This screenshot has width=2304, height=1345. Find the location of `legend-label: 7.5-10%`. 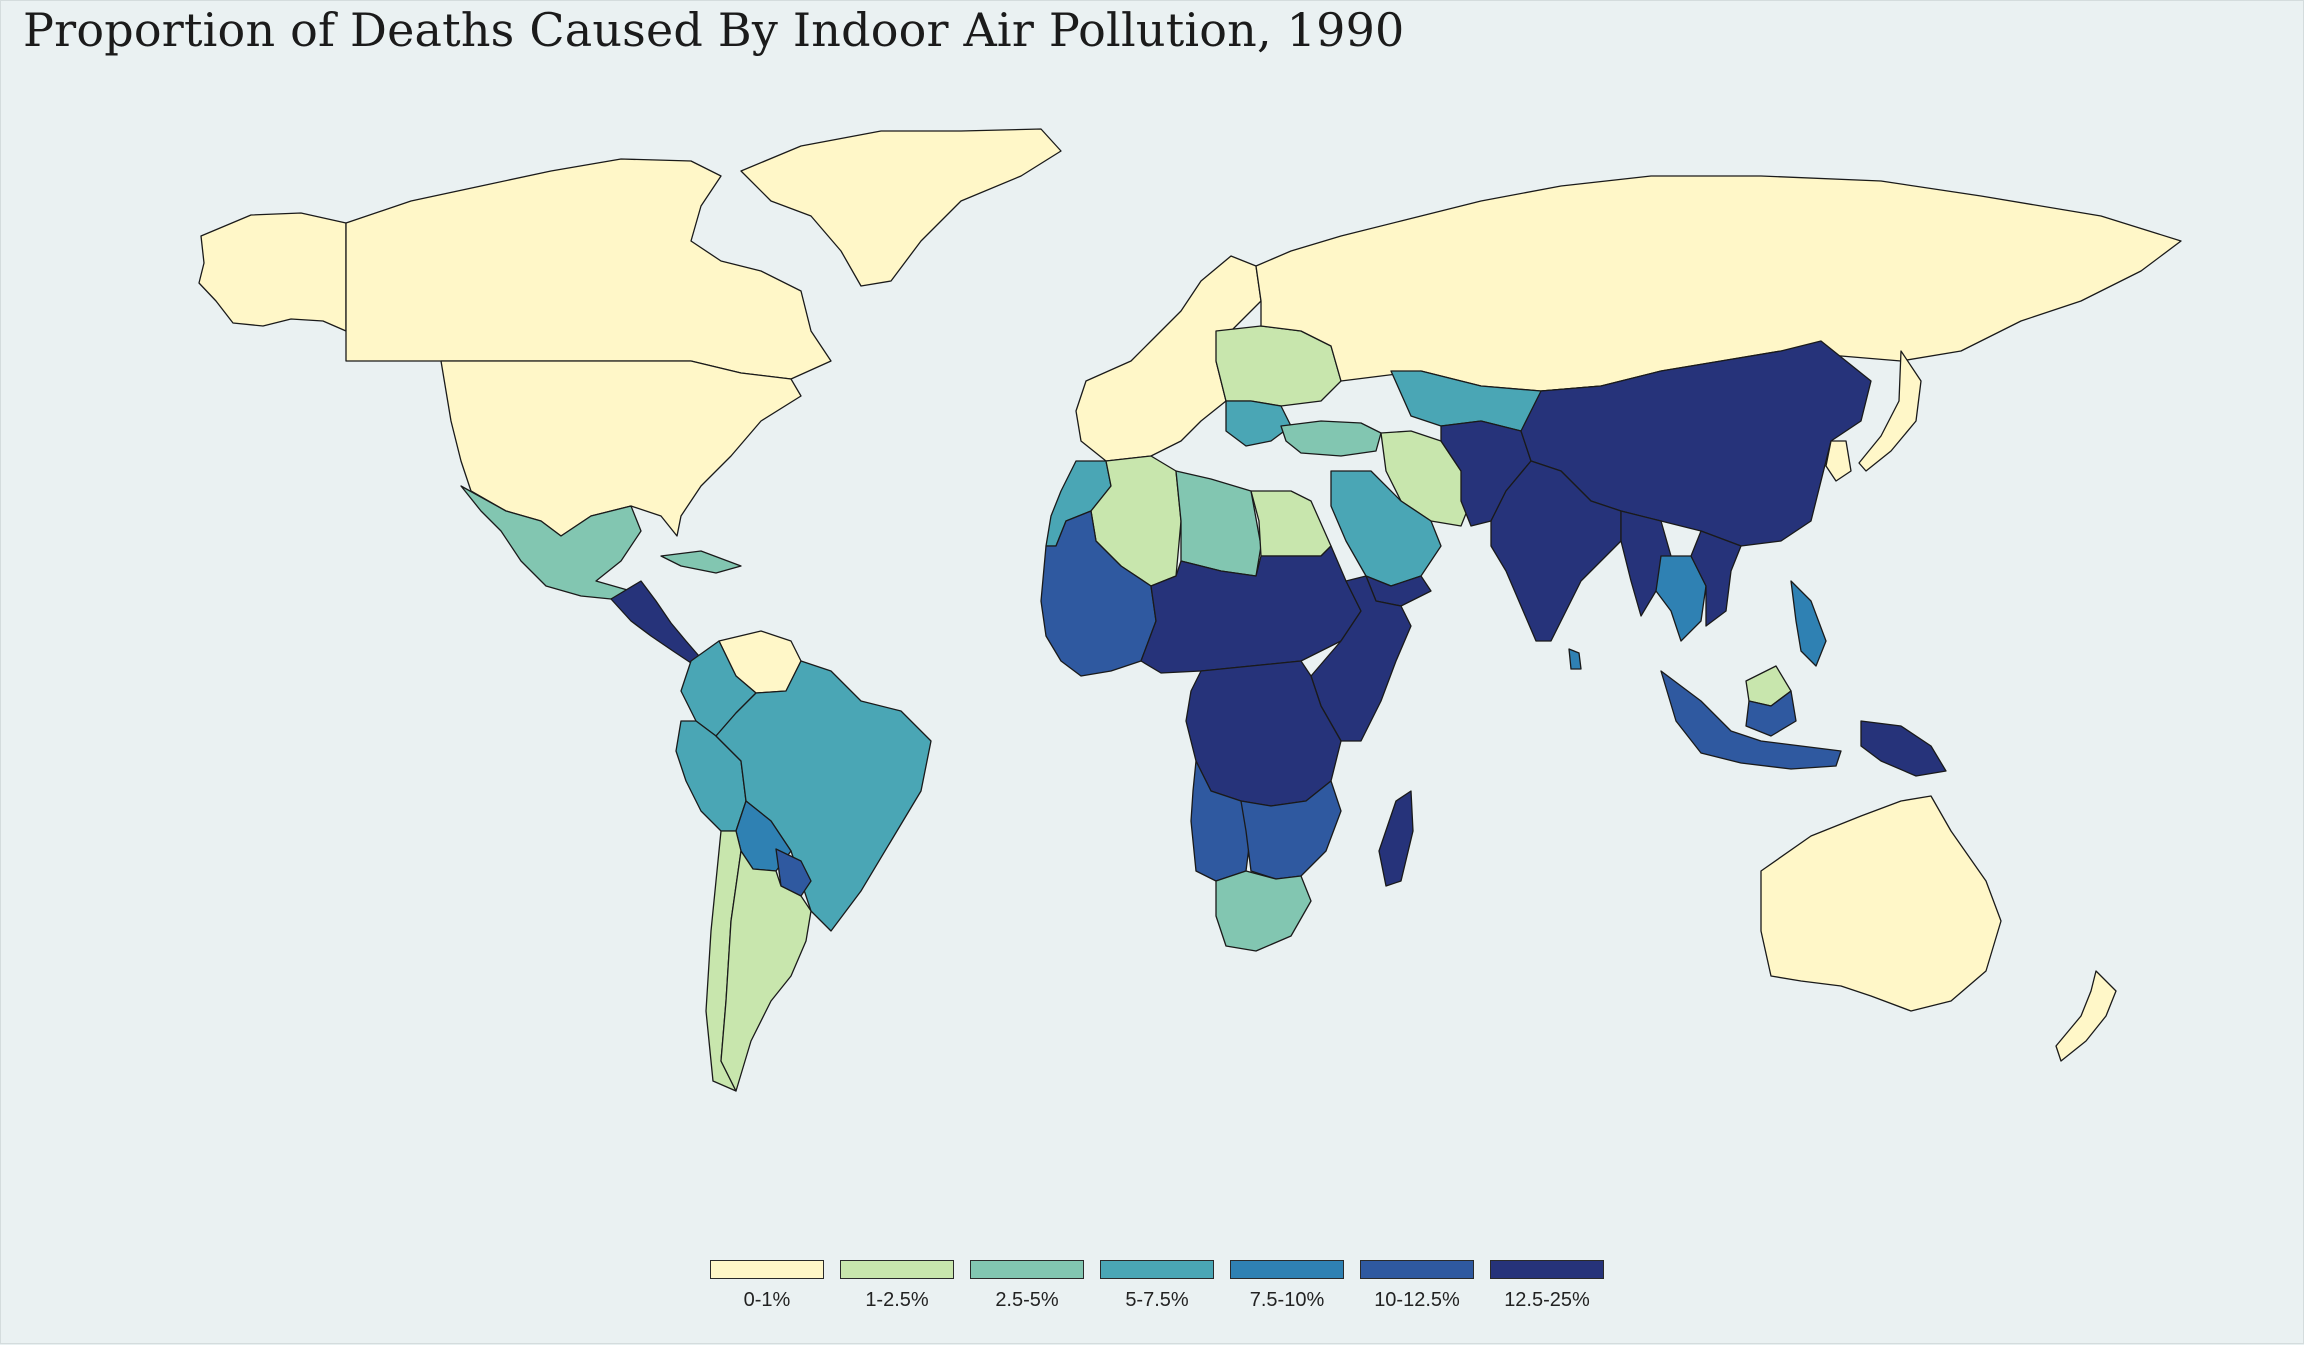

legend-label: 7.5-10% is located at coordinates (1287, 1300).